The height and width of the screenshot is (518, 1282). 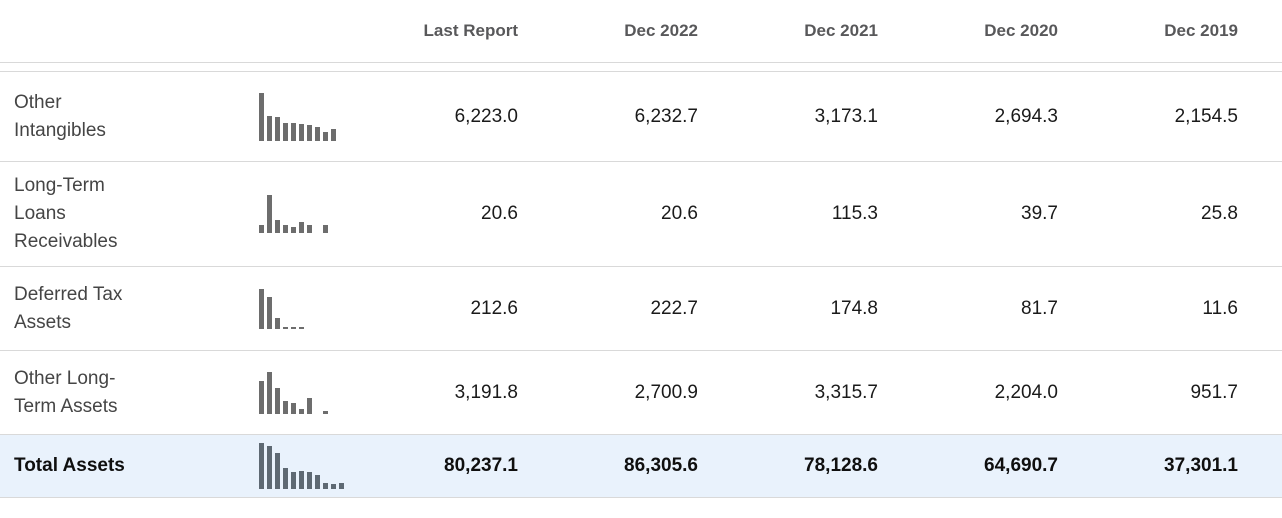 I want to click on row-label-cell: Deferred Tax Assets, so click(x=125, y=309).